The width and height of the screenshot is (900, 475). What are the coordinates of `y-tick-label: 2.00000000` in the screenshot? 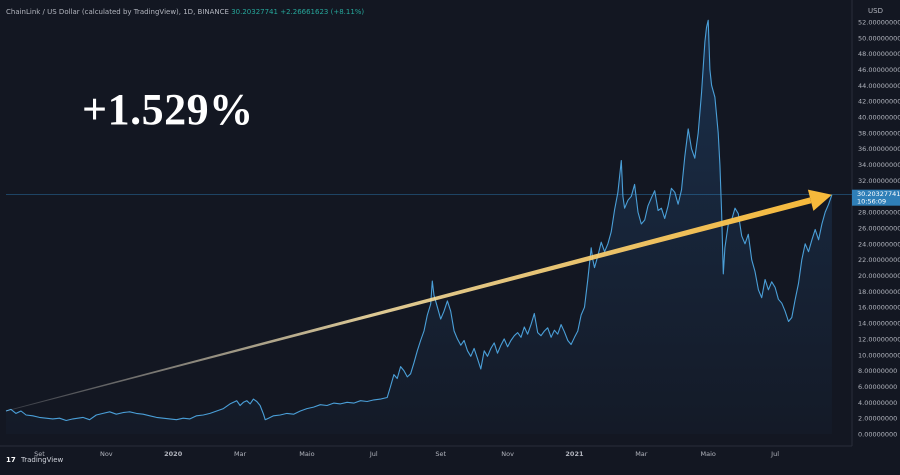 It's located at (877, 419).